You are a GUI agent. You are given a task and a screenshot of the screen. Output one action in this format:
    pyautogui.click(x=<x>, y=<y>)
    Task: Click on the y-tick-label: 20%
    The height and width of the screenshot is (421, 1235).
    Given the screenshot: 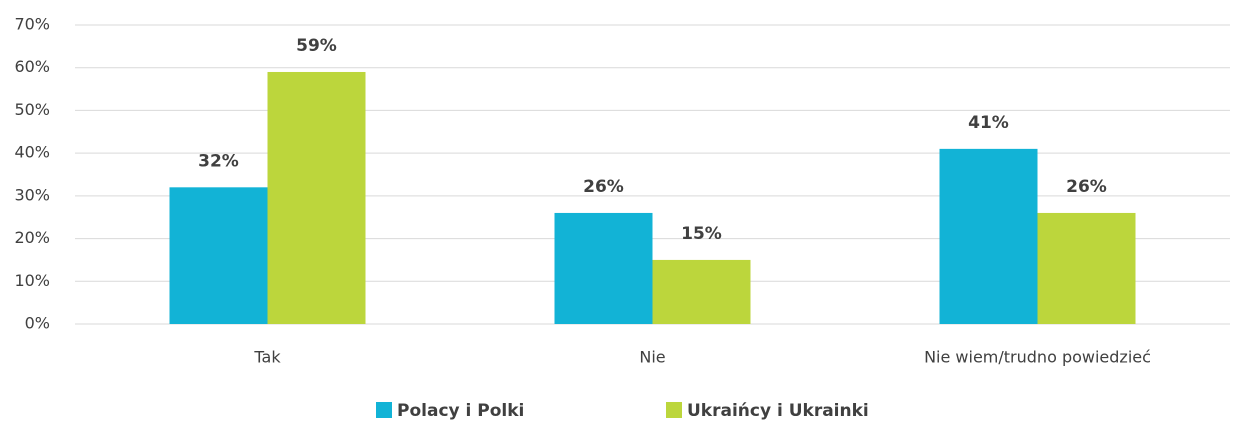 What is the action you would take?
    pyautogui.click(x=32, y=237)
    